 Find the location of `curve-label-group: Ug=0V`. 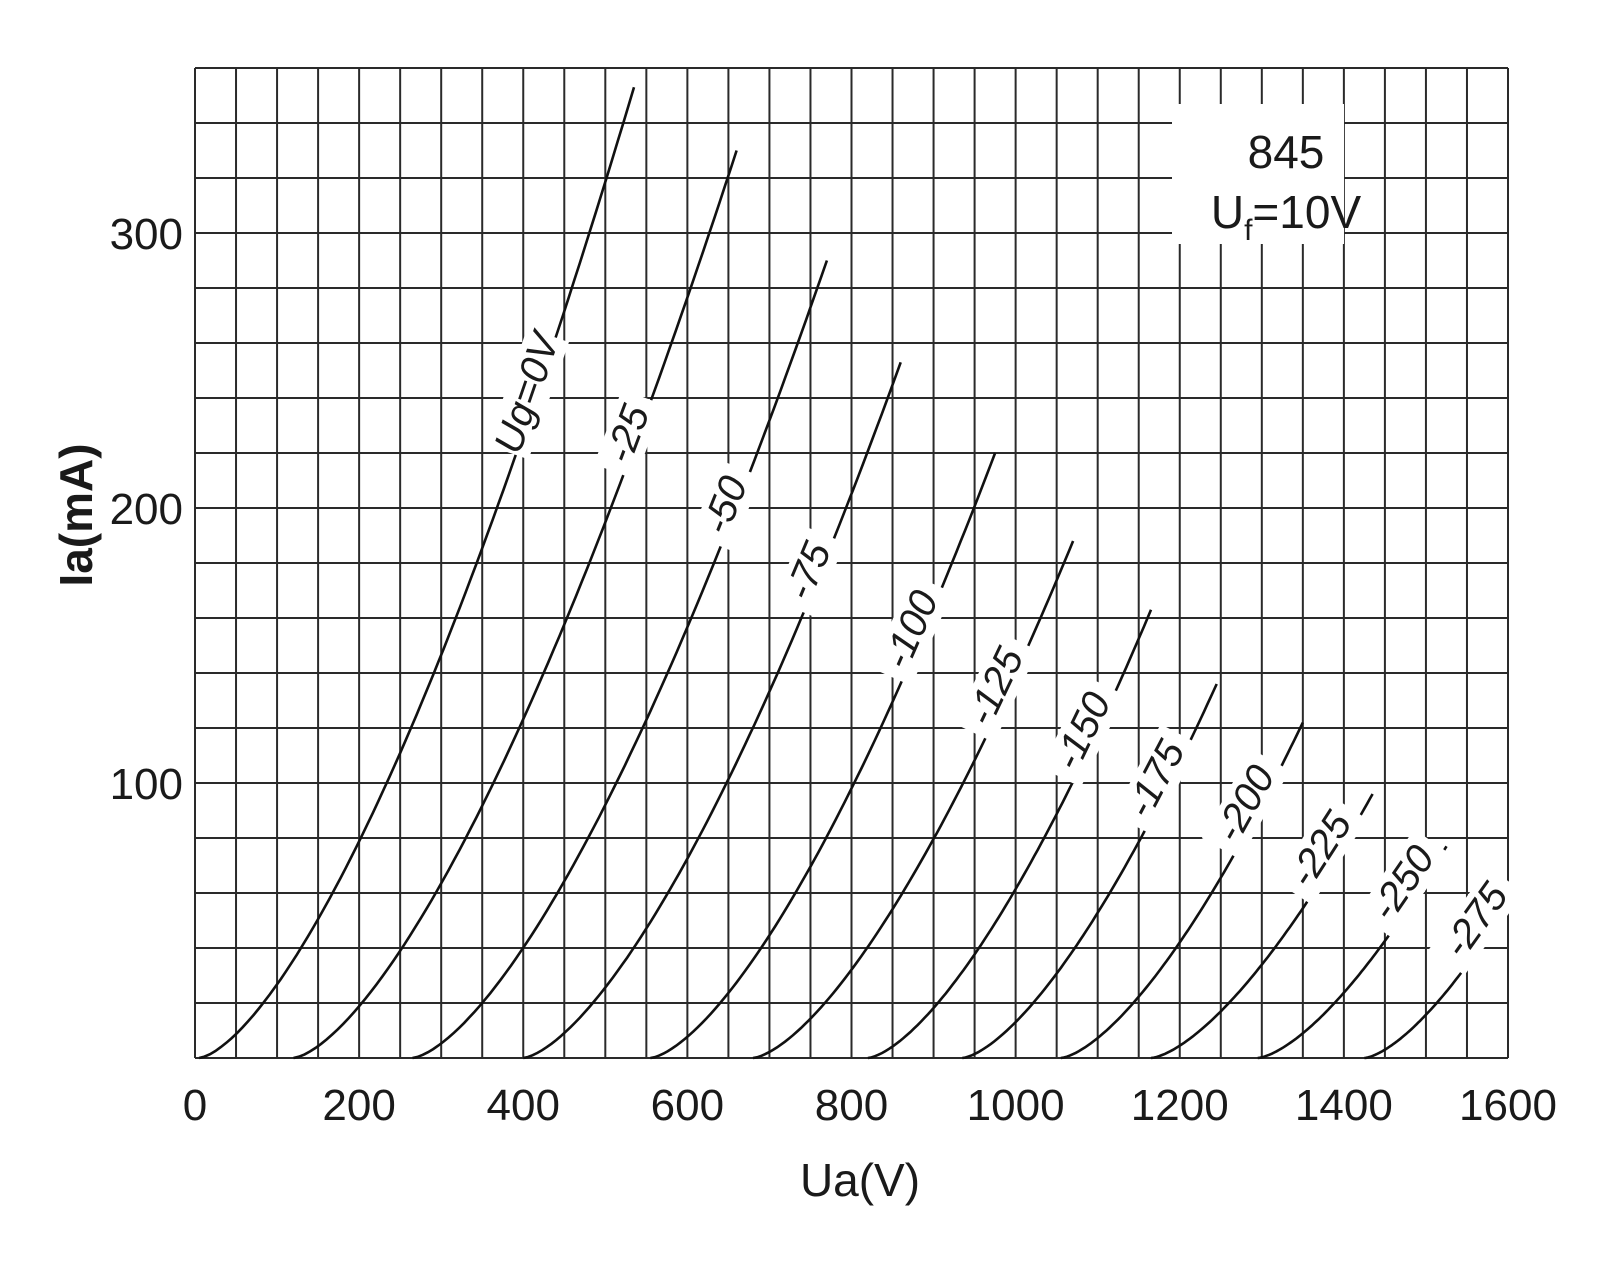

curve-label-group: Ug=0V is located at coordinates (527, 392).